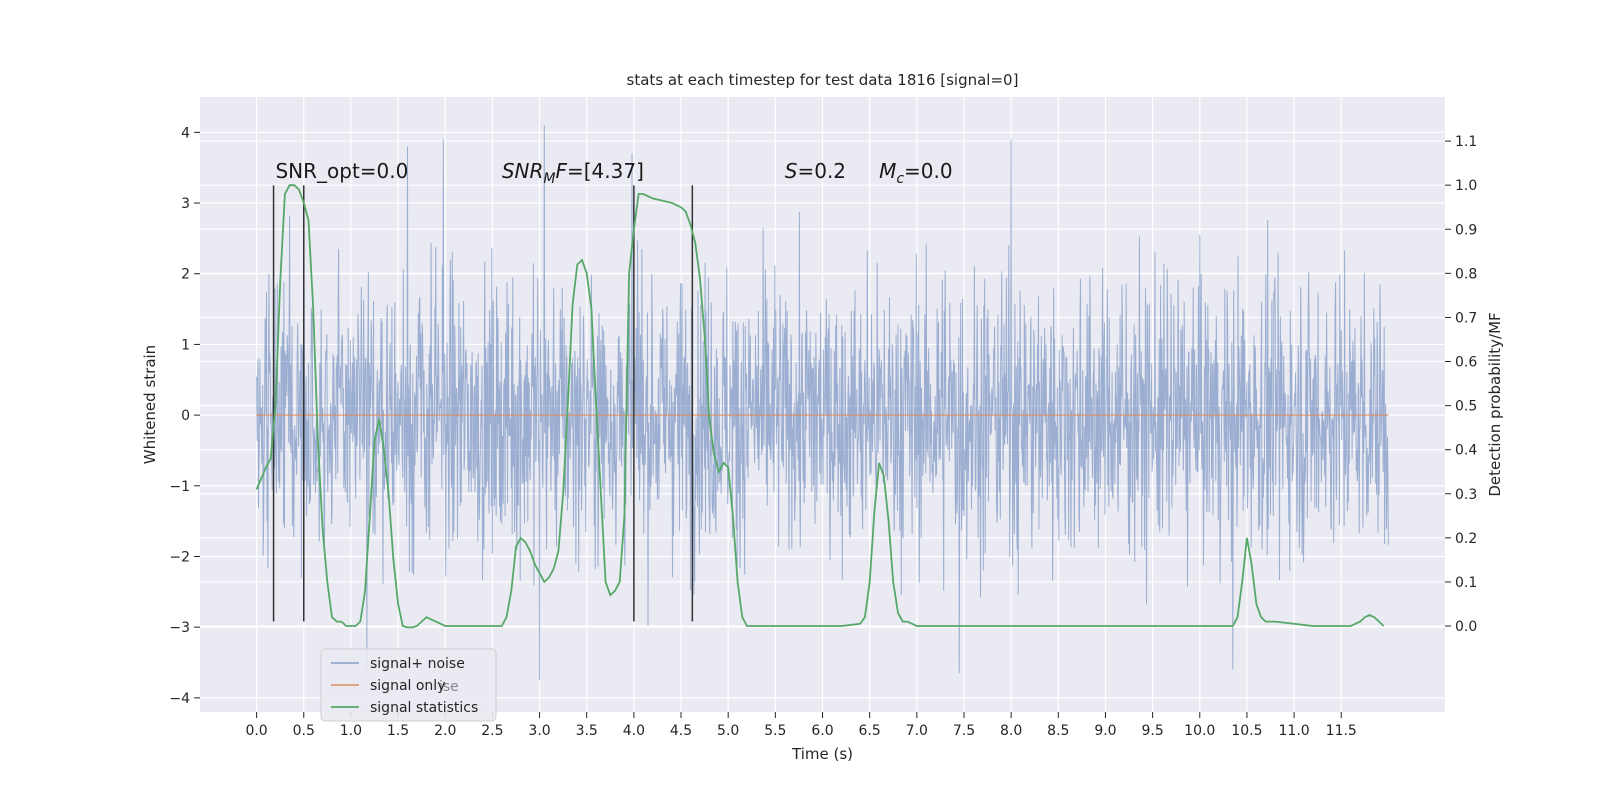 The height and width of the screenshot is (800, 1600). I want to click on y-right-tick-label: 0.9, so click(1466, 230).